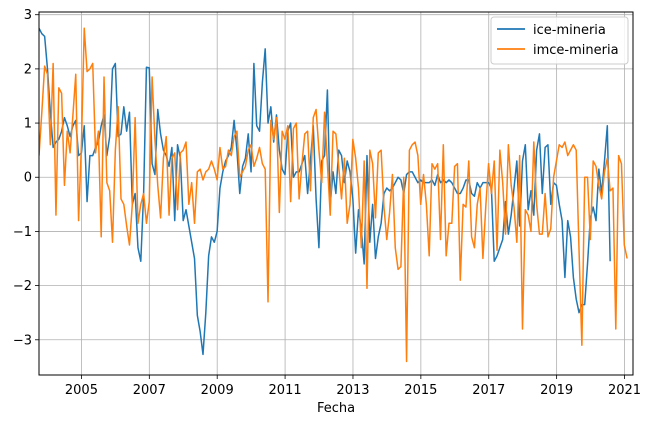 The height and width of the screenshot is (424, 652). I want to click on legend-label-imce-mineria: imce-mineria, so click(576, 50).